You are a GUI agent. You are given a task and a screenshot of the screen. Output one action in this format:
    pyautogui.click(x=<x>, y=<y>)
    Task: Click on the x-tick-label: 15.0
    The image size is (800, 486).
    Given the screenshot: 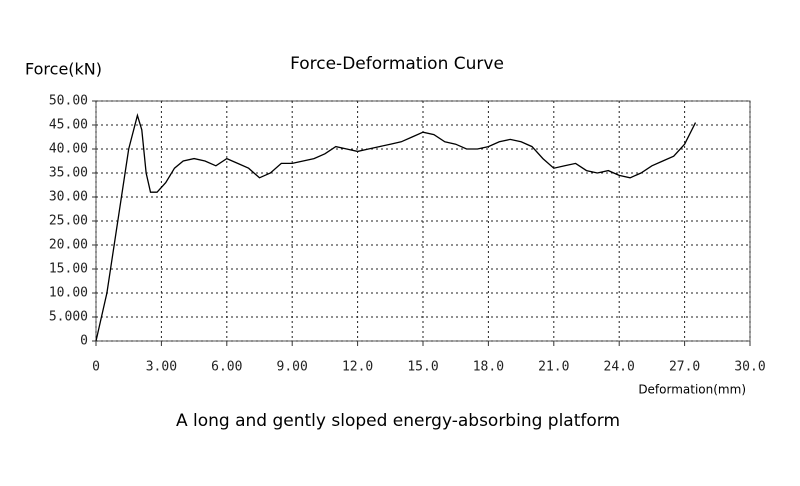 What is the action you would take?
    pyautogui.click(x=422, y=367)
    